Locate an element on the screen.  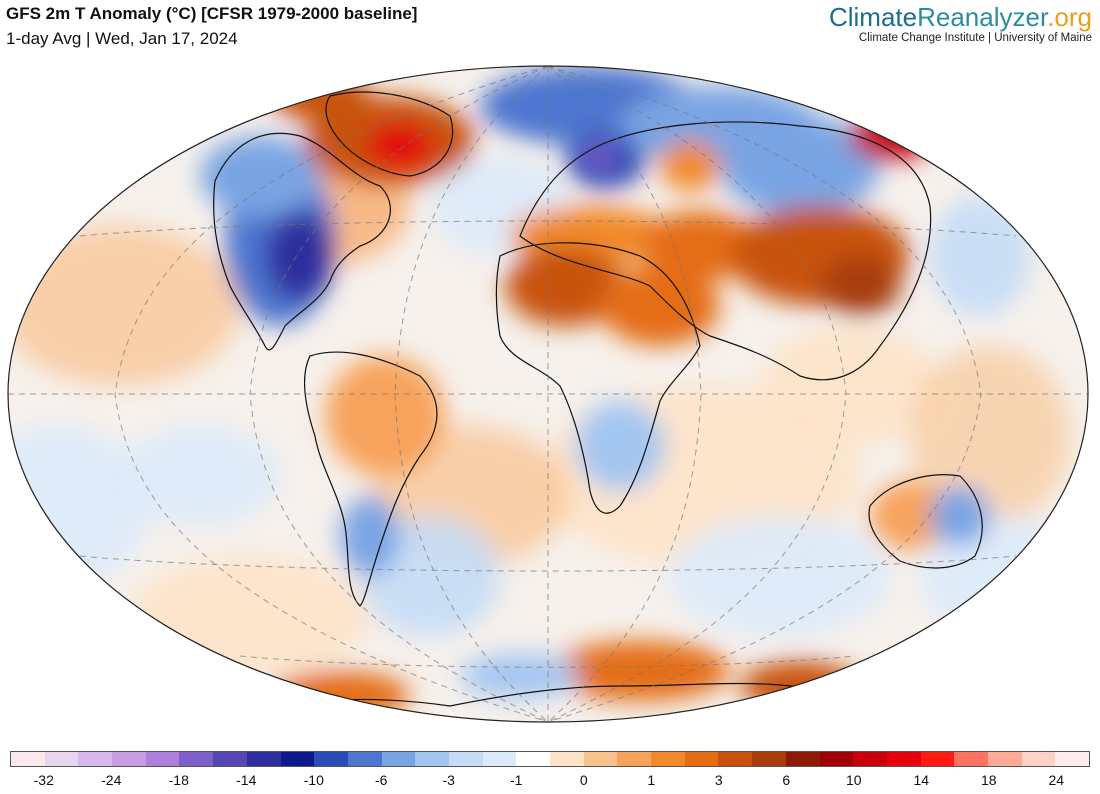
north-america-outline is located at coordinates (302, 241).